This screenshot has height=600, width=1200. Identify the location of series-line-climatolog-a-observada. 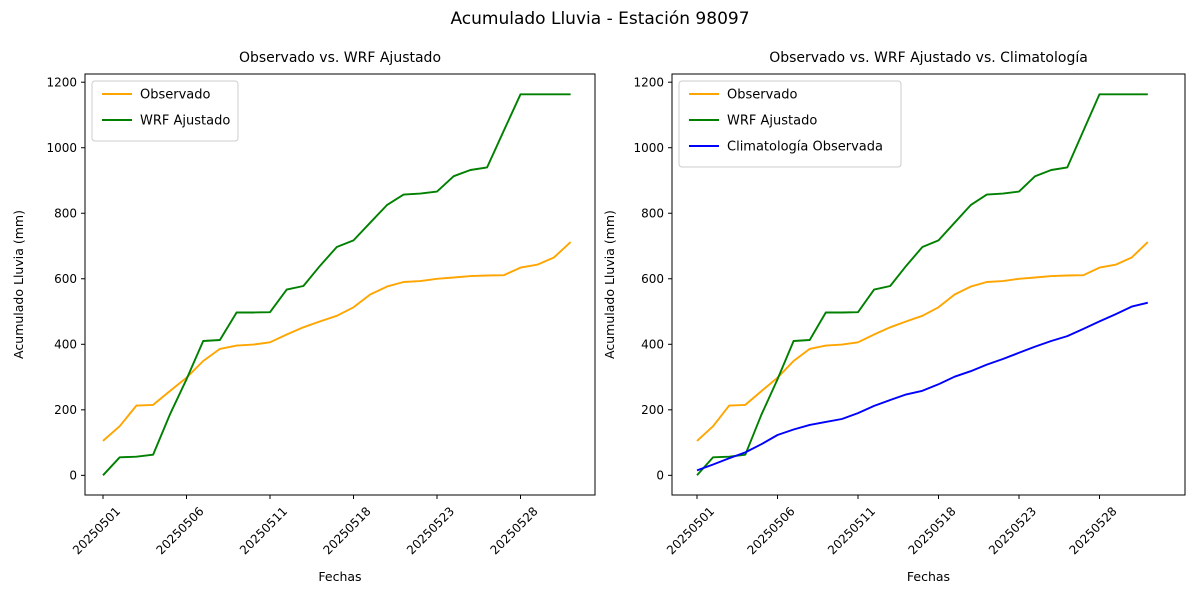
(922, 386).